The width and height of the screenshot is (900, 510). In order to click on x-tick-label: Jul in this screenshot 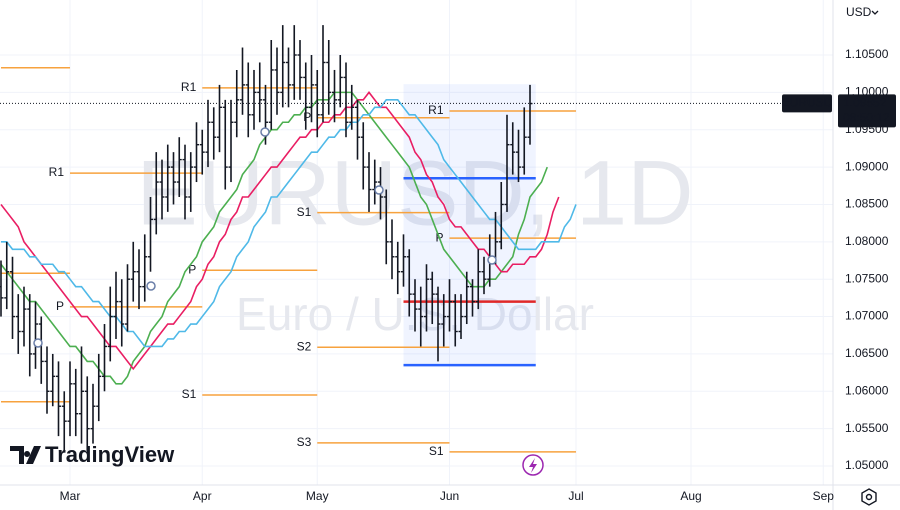, I will do `click(575, 496)`.